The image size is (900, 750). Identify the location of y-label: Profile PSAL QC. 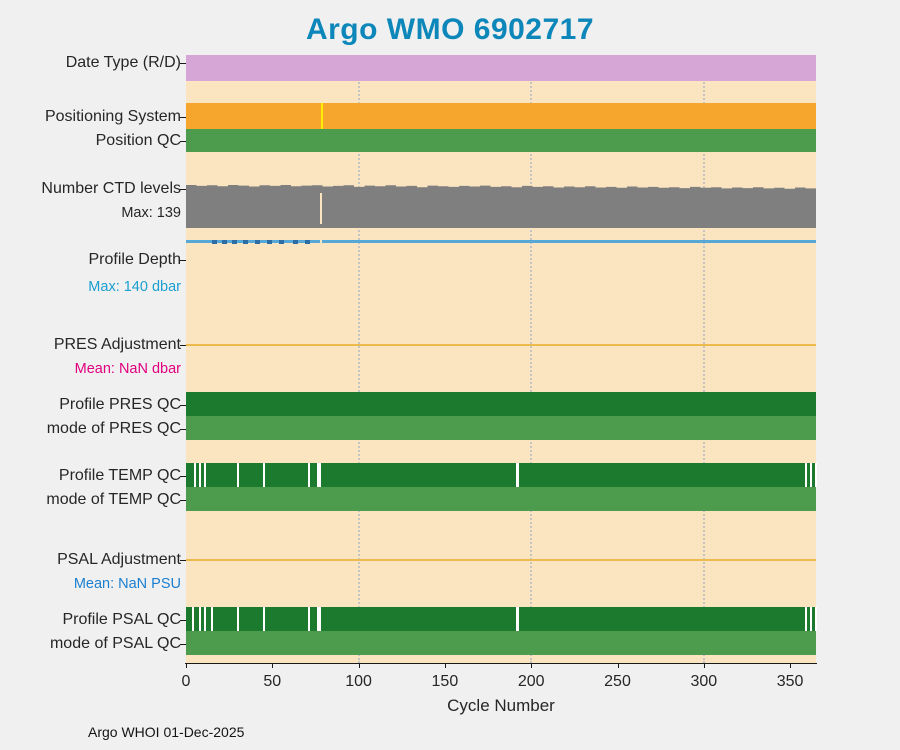
(121, 619).